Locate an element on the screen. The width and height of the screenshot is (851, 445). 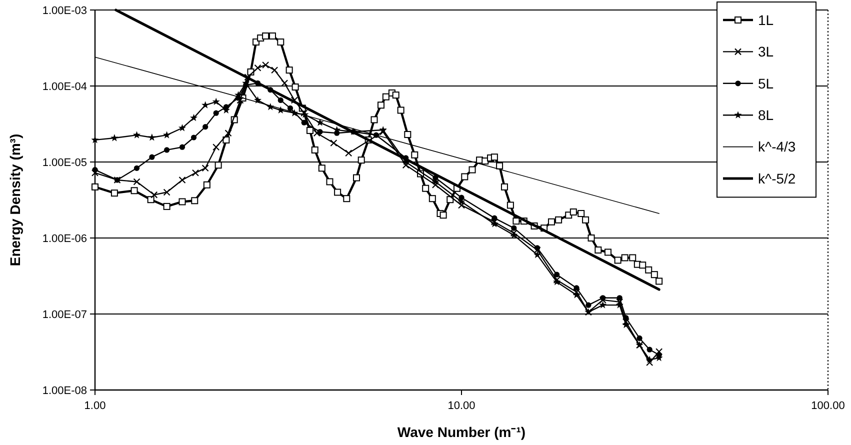
y-tick-label: 1.00E-07 is located at coordinates (64, 314).